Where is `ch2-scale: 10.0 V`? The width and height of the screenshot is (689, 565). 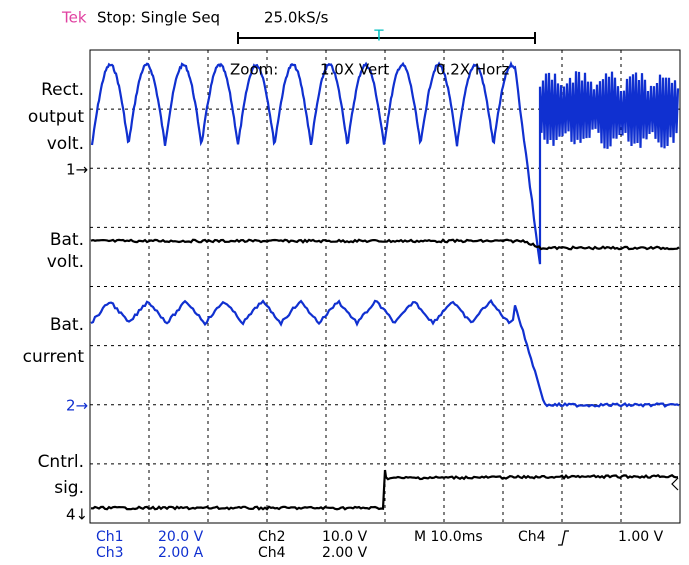 ch2-scale: 10.0 V is located at coordinates (345, 537).